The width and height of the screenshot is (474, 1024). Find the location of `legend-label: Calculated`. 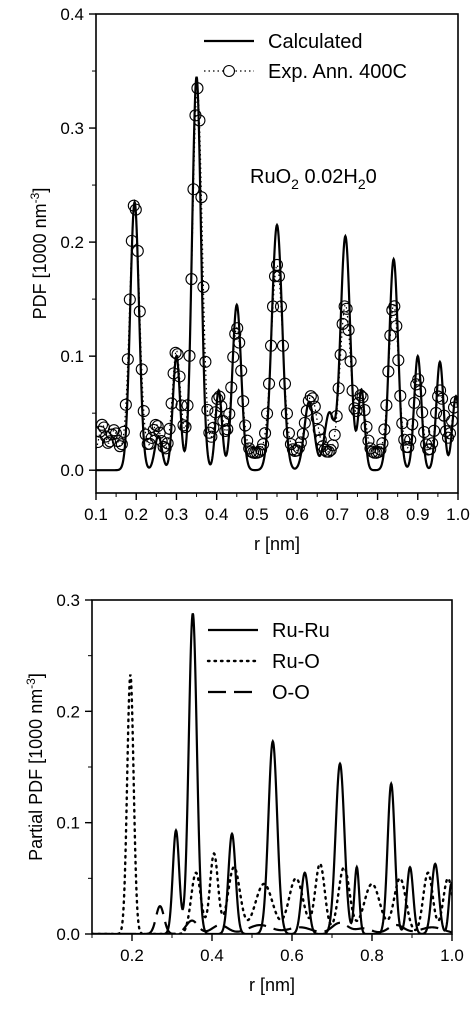

legend-label: Calculated is located at coordinates (315, 42).